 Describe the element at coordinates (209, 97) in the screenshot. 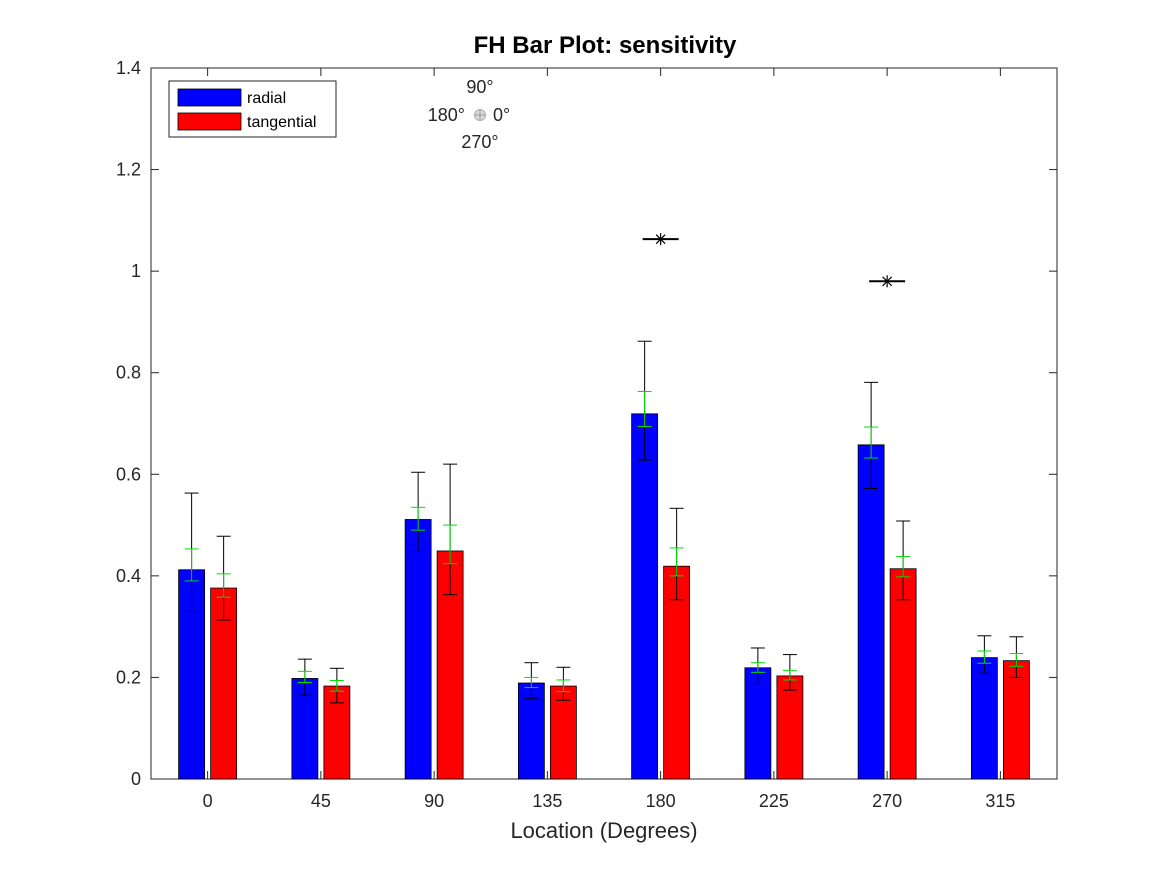

I see `legend-swatch-radial` at that location.